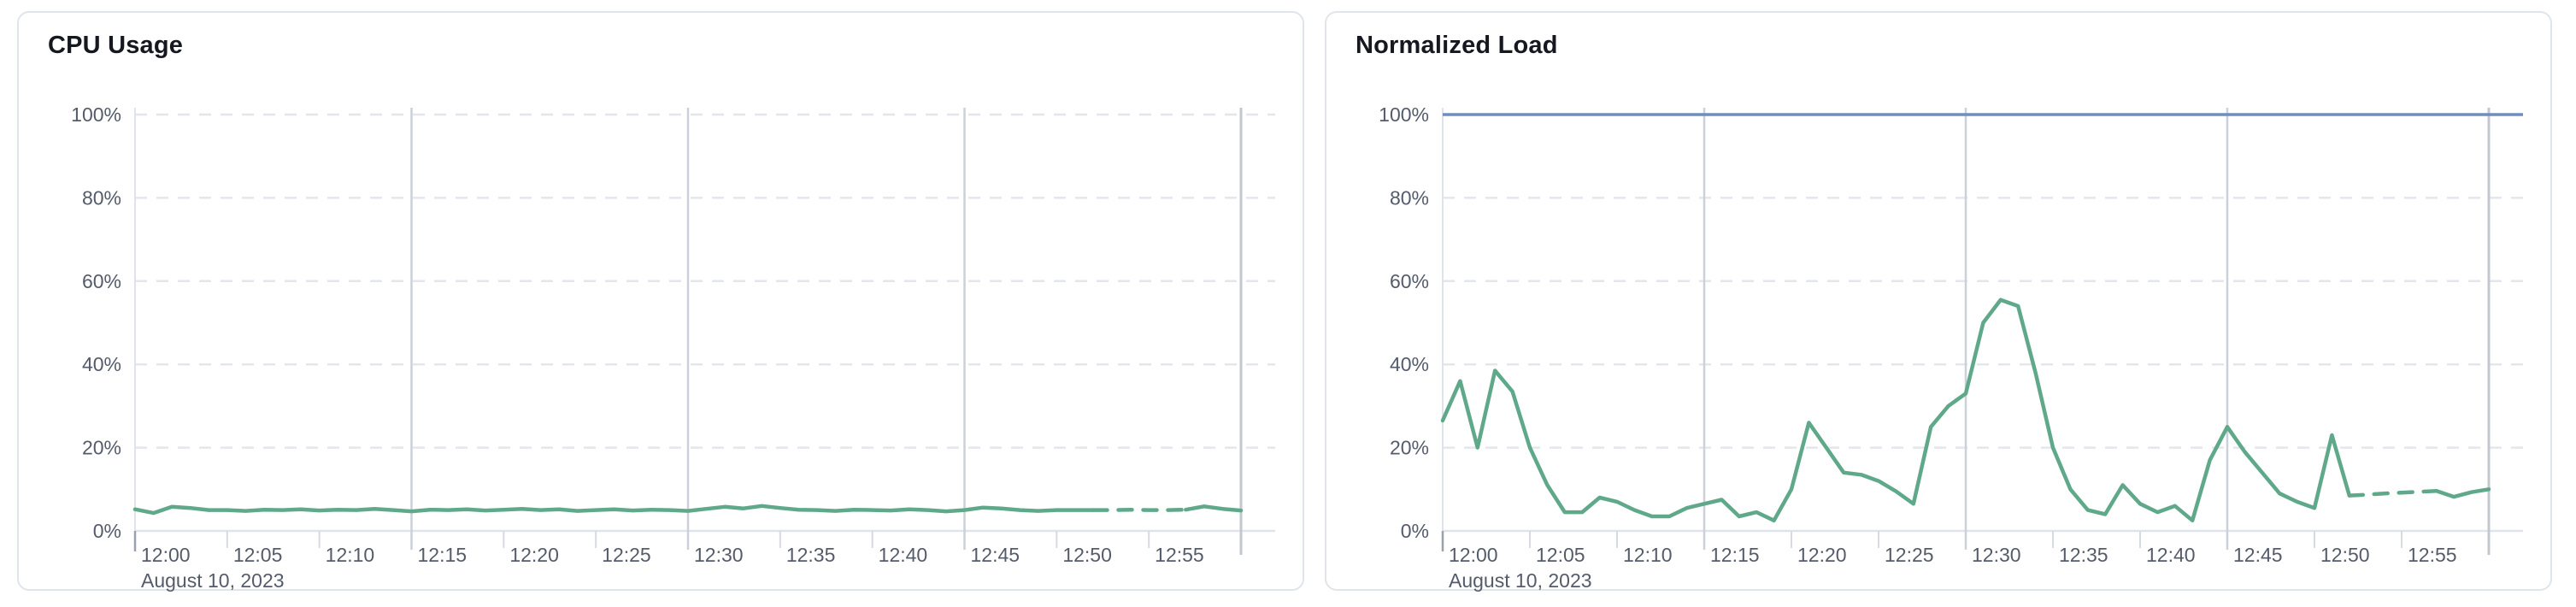 This screenshot has width=2576, height=607. I want to click on cpu-usage-title: CPU Usage, so click(116, 45).